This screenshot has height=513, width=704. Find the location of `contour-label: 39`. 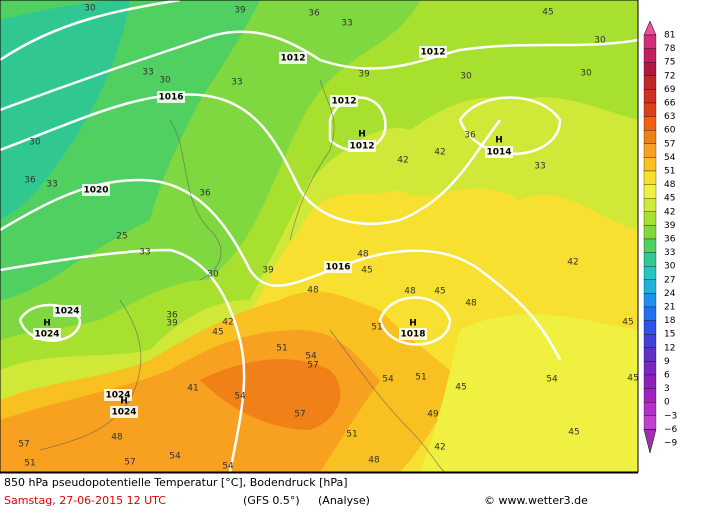

contour-label: 39 is located at coordinates (268, 271).